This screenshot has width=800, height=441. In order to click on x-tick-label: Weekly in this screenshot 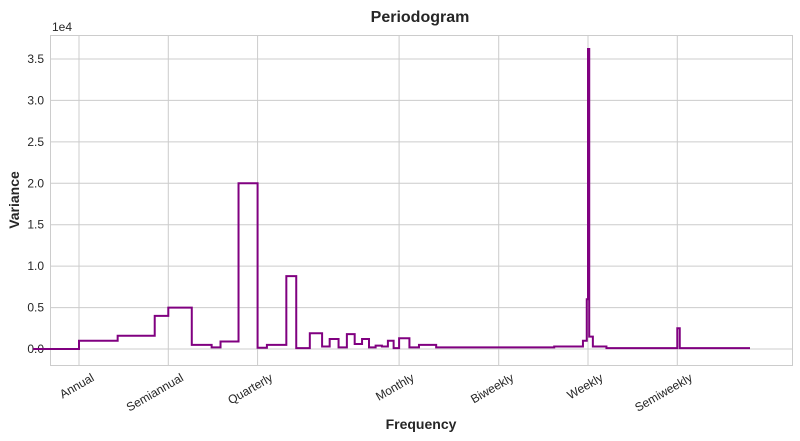, I will do `click(585, 386)`.